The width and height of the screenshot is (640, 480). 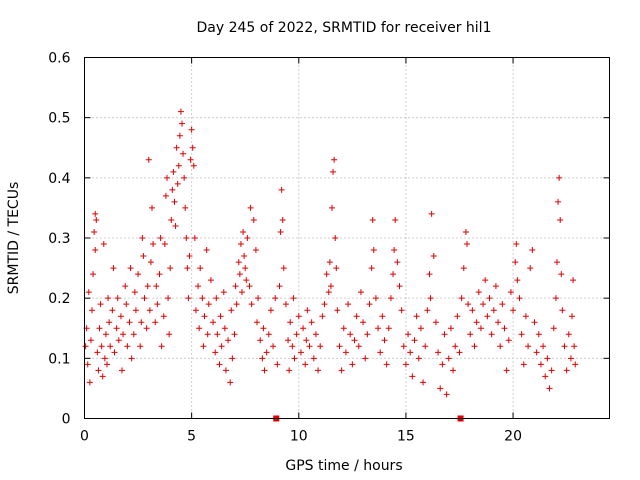 What do you see at coordinates (59, 239) in the screenshot?
I see `y-tick-label: 0.3` at bounding box center [59, 239].